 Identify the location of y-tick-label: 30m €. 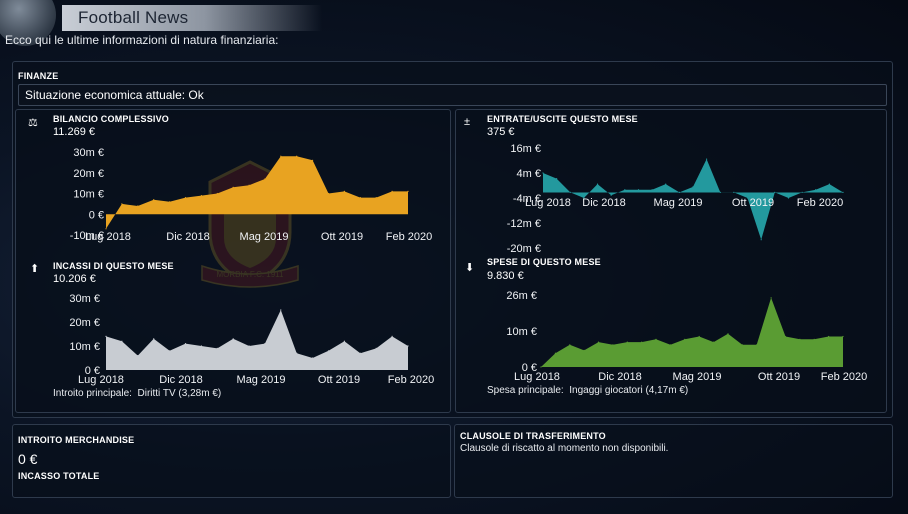
(88, 153).